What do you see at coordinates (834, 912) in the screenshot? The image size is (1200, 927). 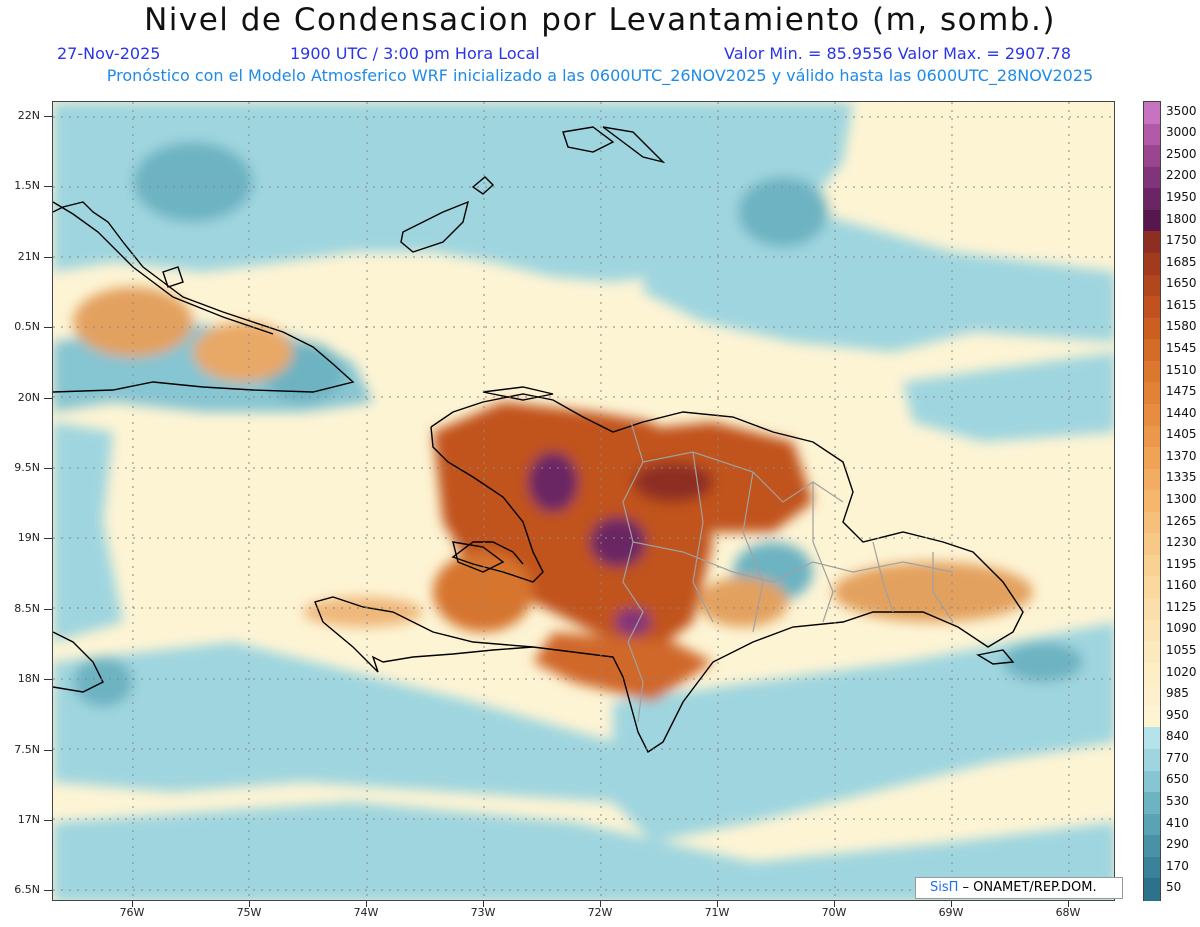 I see `longitude-tick-label: 70W` at bounding box center [834, 912].